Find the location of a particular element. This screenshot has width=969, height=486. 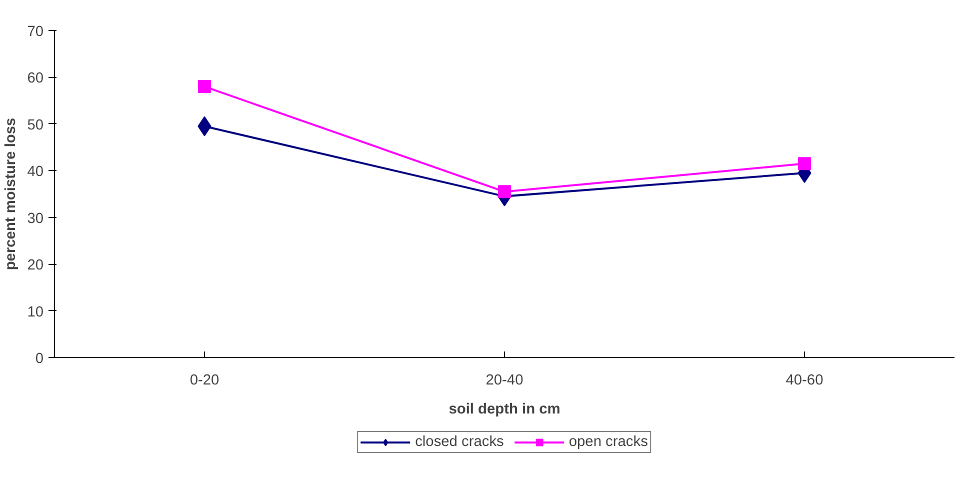

legend-label: open cracks is located at coordinates (608, 442).